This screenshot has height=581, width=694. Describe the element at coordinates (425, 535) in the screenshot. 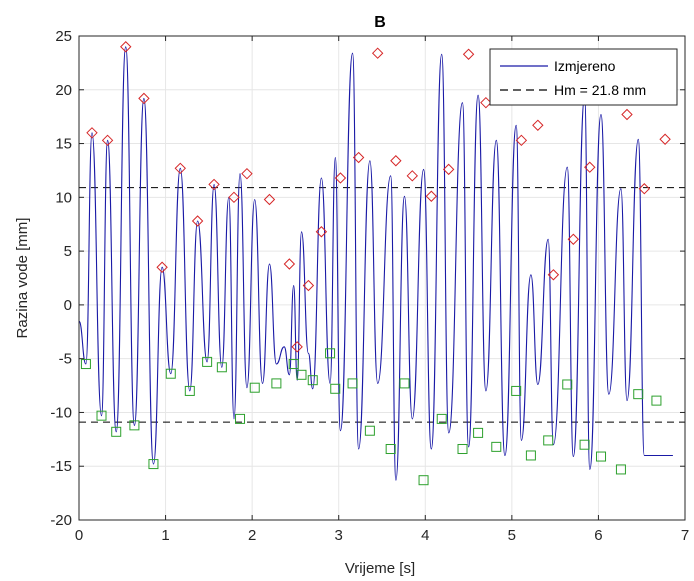

I see `x-tick-label: 4` at that location.